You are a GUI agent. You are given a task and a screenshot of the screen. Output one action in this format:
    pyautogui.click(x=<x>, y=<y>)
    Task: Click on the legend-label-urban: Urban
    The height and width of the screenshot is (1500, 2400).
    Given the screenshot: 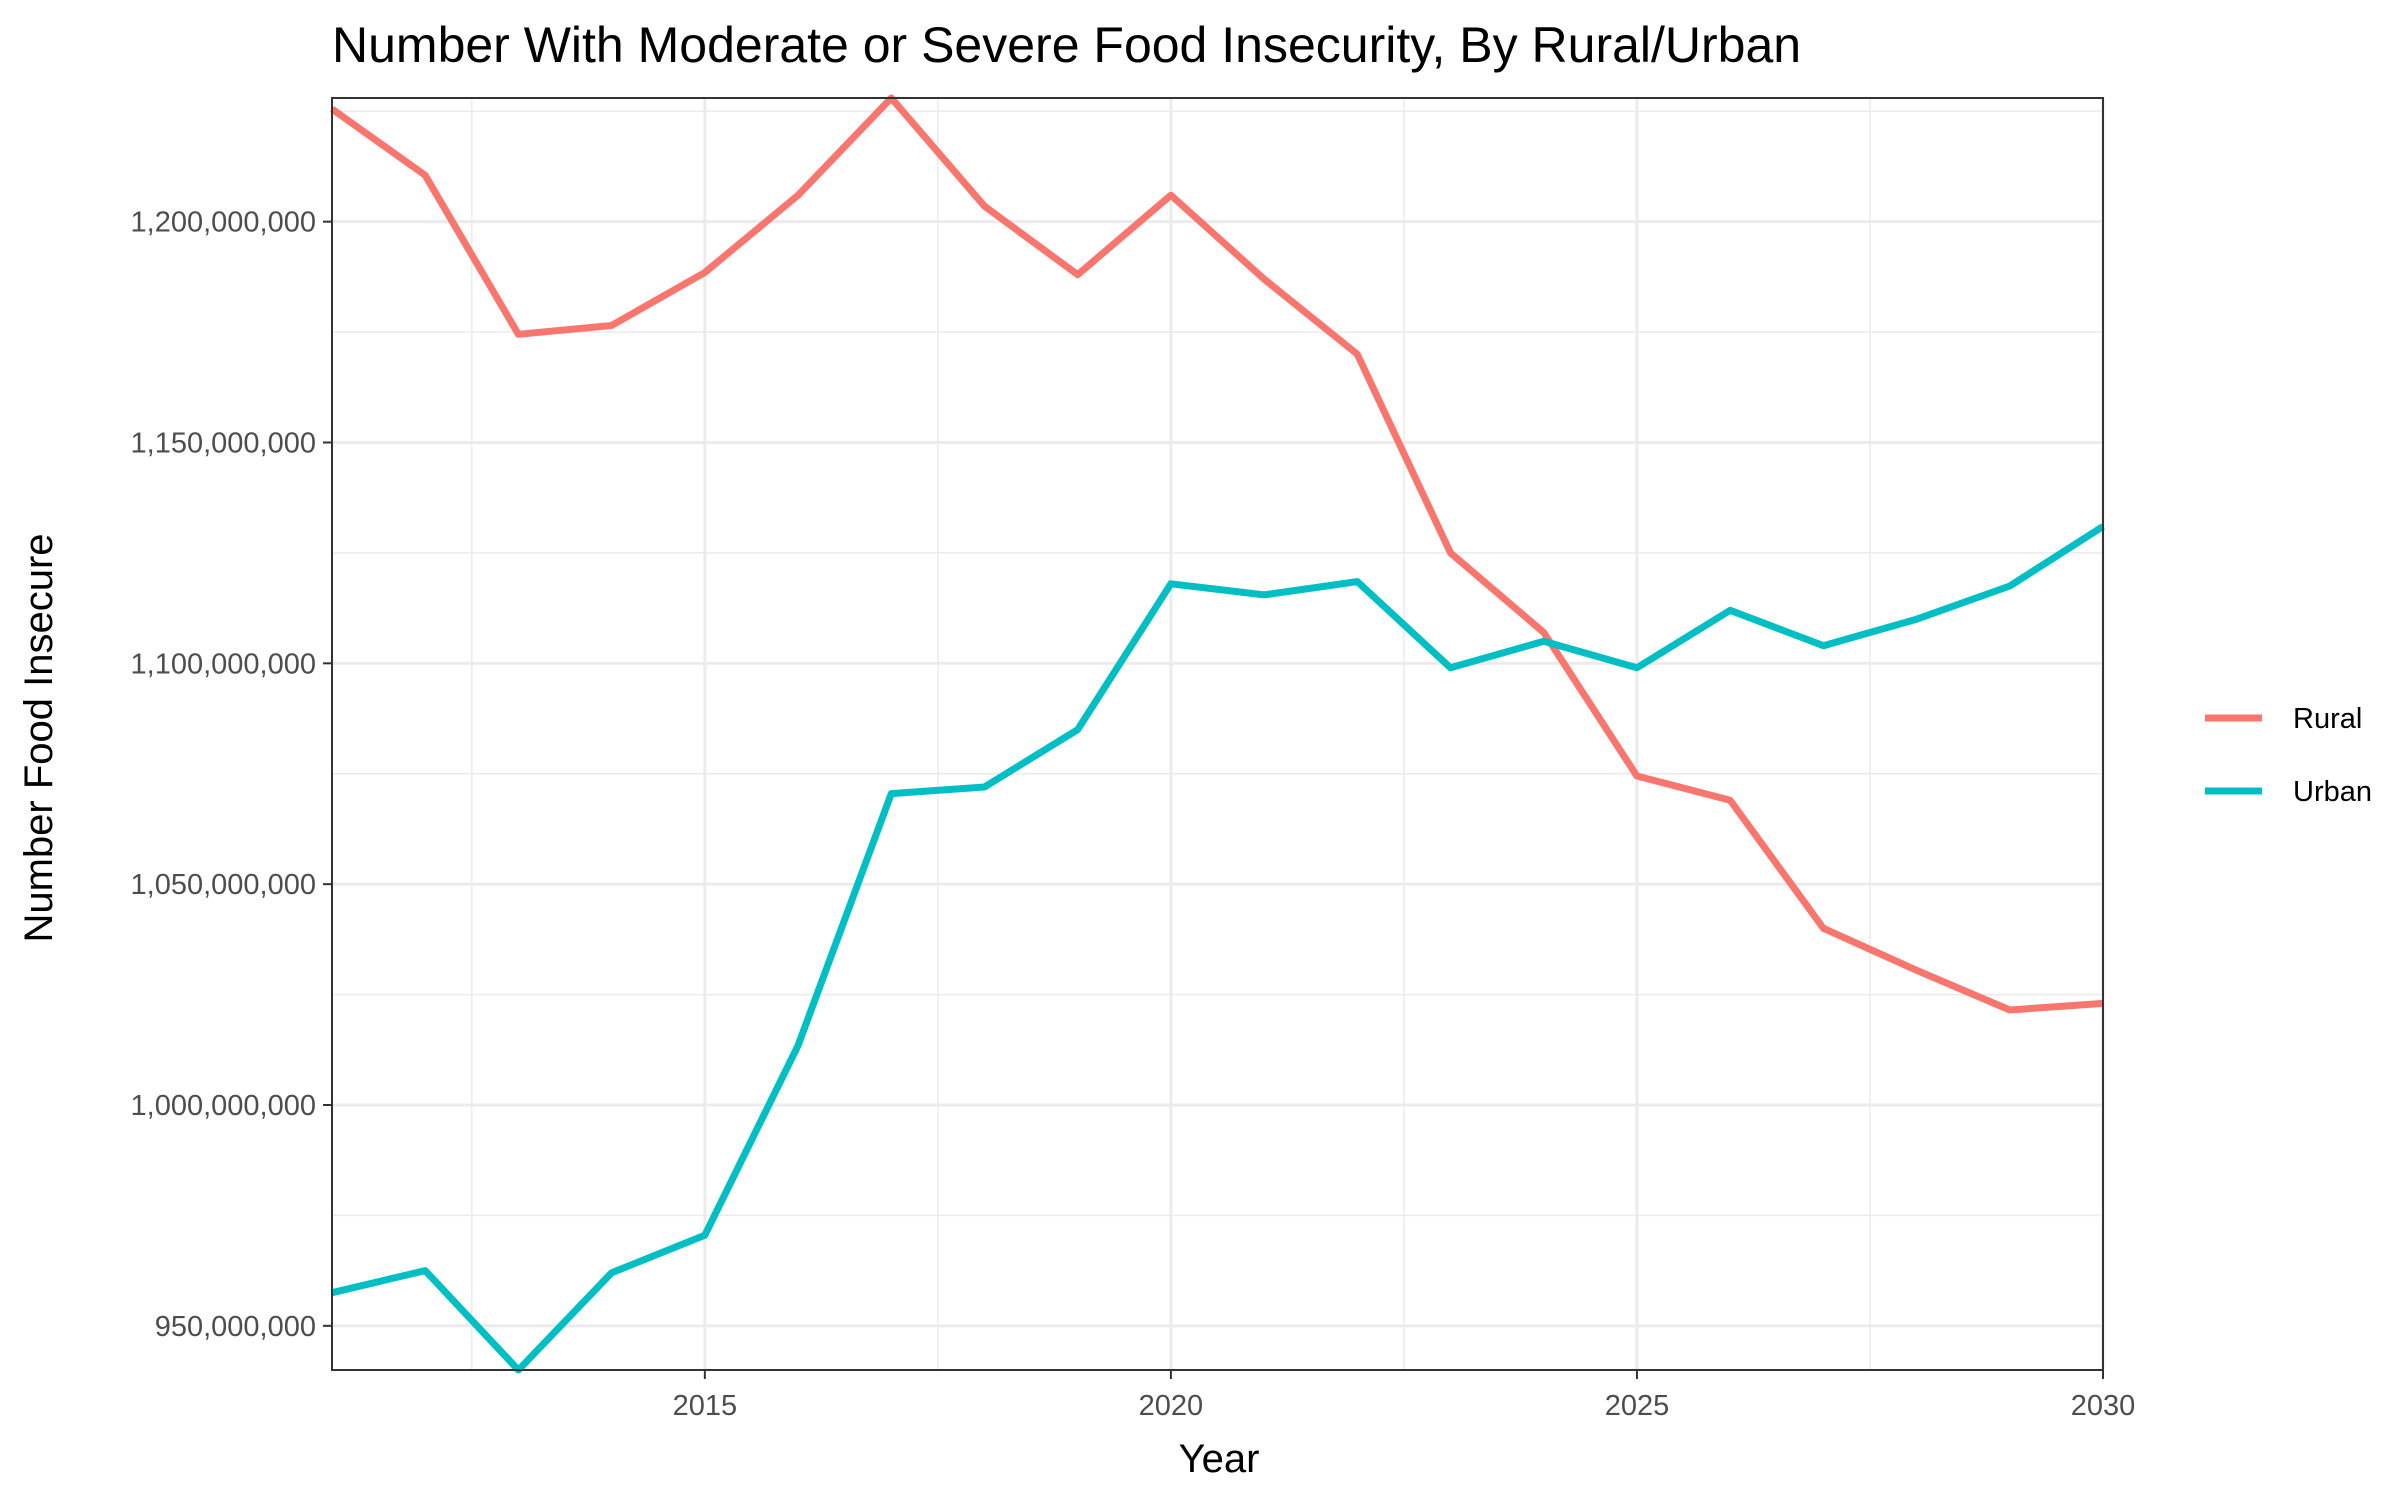 What is the action you would take?
    pyautogui.click(x=2332, y=792)
    